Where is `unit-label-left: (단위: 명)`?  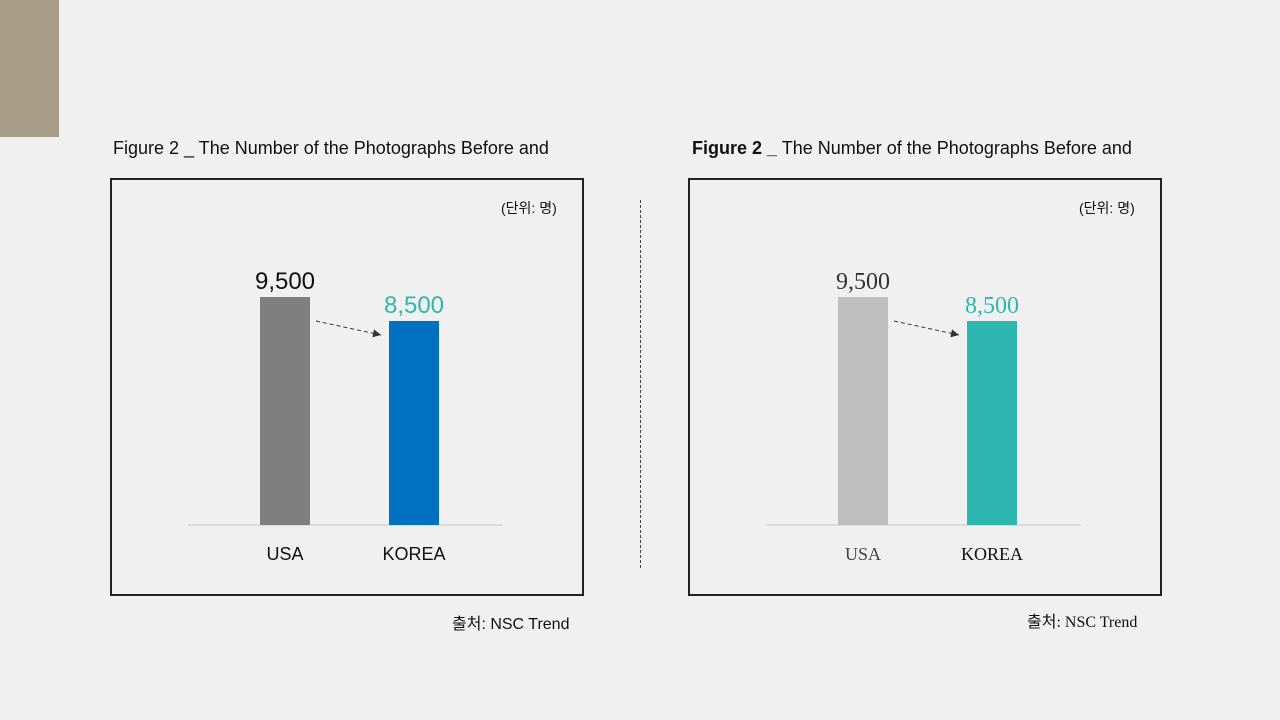
unit-label-left: (단위: 명) is located at coordinates (529, 208).